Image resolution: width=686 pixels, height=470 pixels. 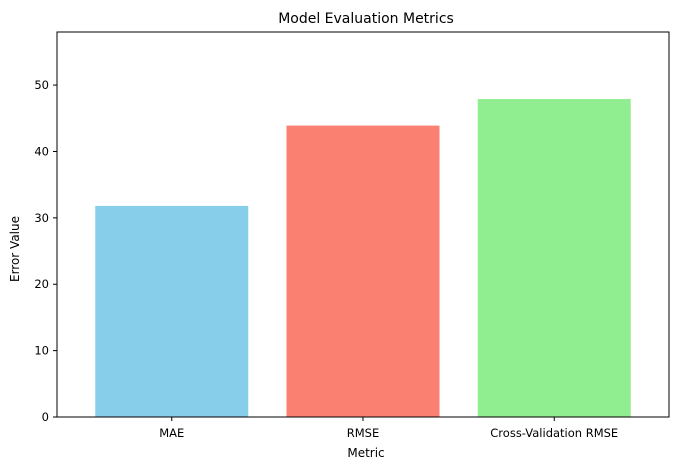 I want to click on bar-mae, so click(x=172, y=311).